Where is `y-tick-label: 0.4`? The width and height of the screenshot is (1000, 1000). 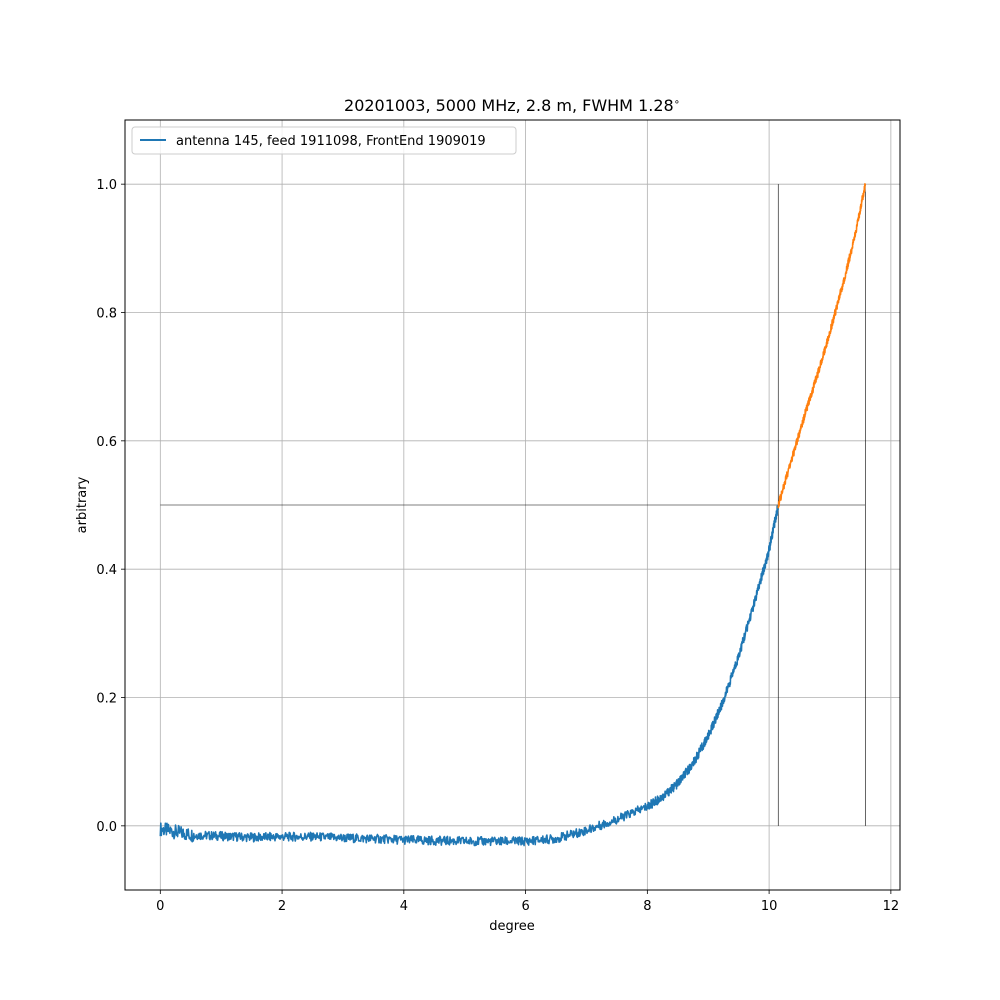
y-tick-label: 0.4 is located at coordinates (106, 570).